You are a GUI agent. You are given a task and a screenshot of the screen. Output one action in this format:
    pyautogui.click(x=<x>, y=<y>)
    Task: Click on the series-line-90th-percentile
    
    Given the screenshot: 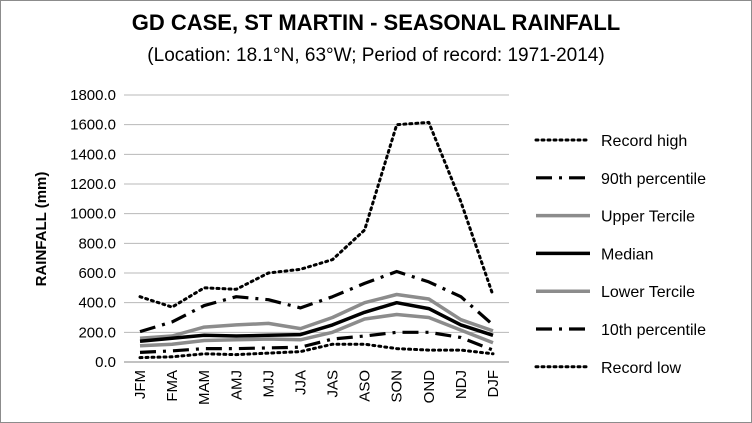 What is the action you would take?
    pyautogui.click(x=317, y=301)
    